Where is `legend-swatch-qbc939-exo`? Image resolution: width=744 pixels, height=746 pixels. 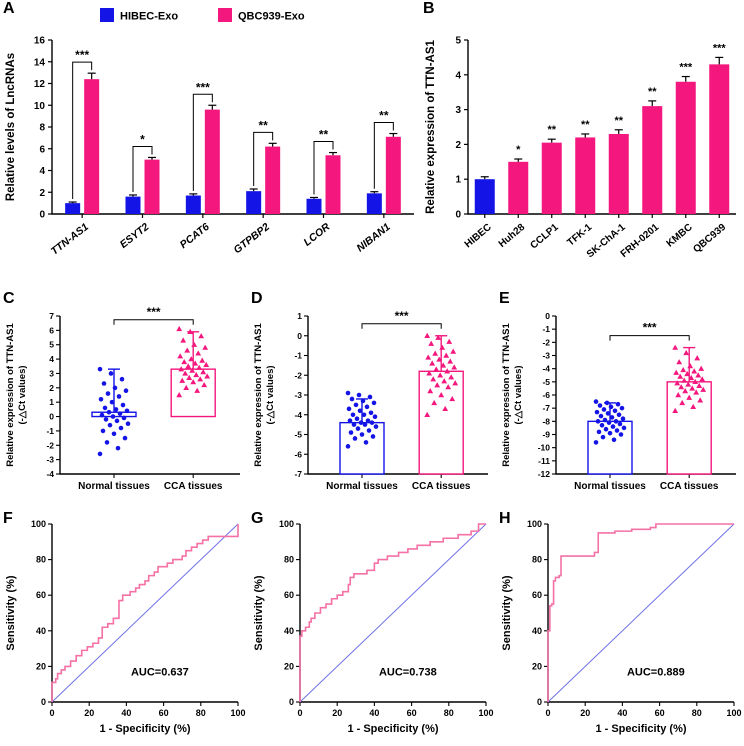
legend-swatch-qbc939-exo is located at coordinates (225, 15).